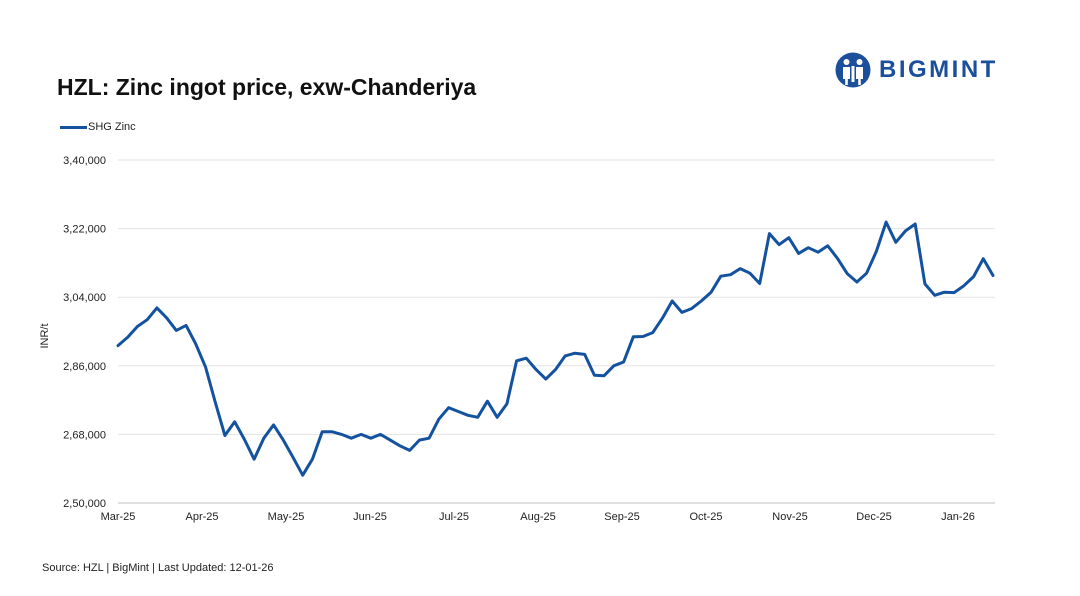 Image resolution: width=1080 pixels, height=596 pixels. I want to click on bigmint-logo: BIGMINT, so click(916, 70).